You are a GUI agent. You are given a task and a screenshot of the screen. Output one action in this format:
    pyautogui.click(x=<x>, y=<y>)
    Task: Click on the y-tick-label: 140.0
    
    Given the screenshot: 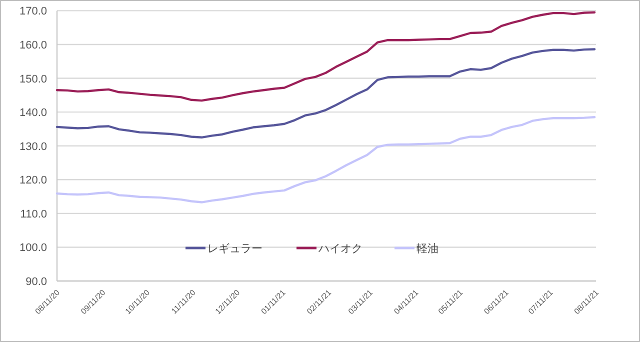 What is the action you would take?
    pyautogui.click(x=33, y=113)
    